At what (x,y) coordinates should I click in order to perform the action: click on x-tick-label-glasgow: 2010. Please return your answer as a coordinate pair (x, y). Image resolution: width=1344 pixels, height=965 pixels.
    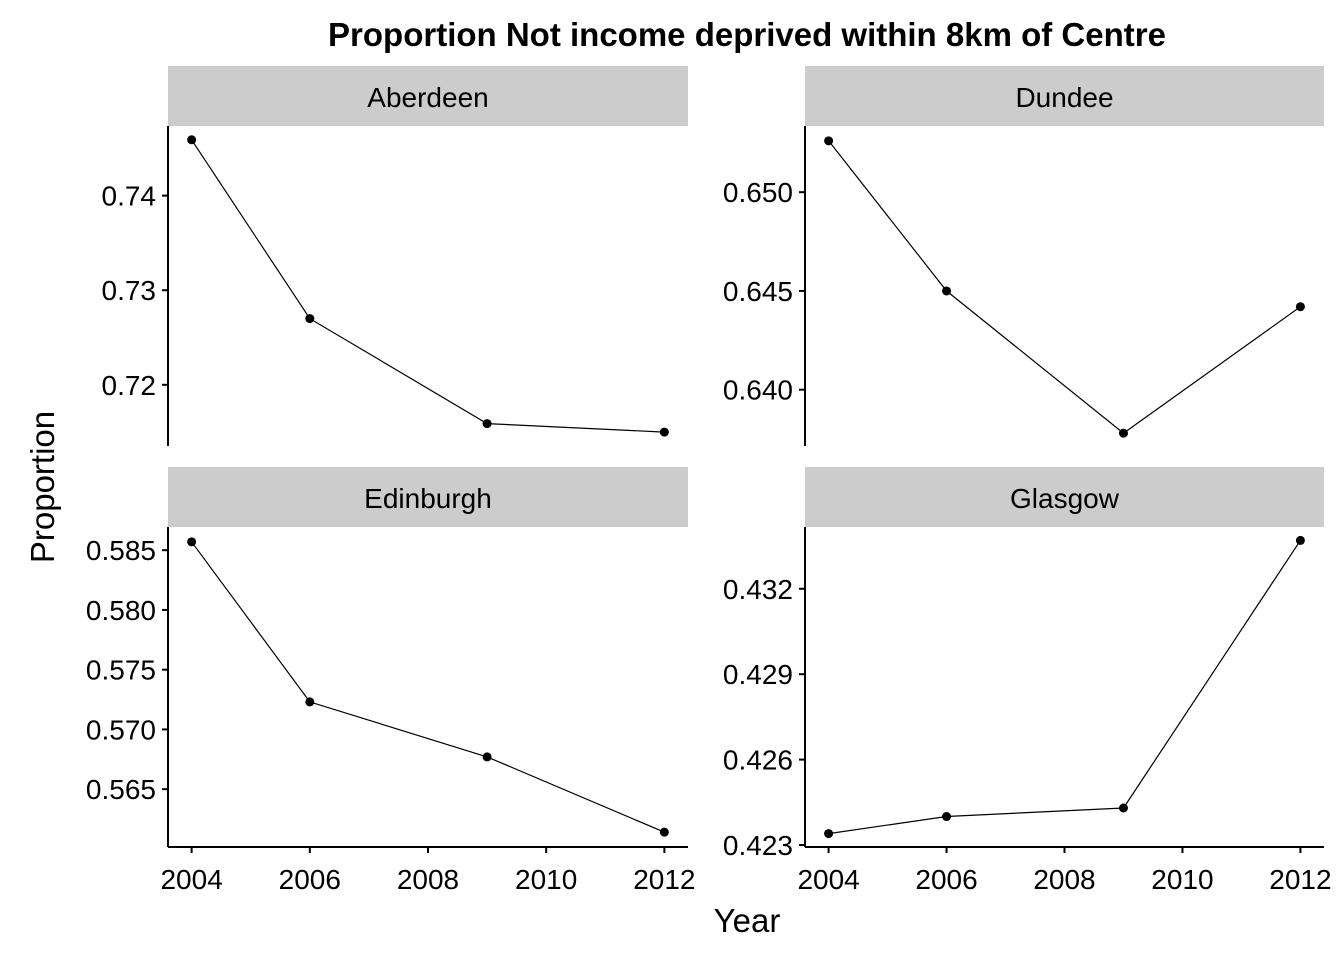
    Looking at the image, I should click on (1182, 879).